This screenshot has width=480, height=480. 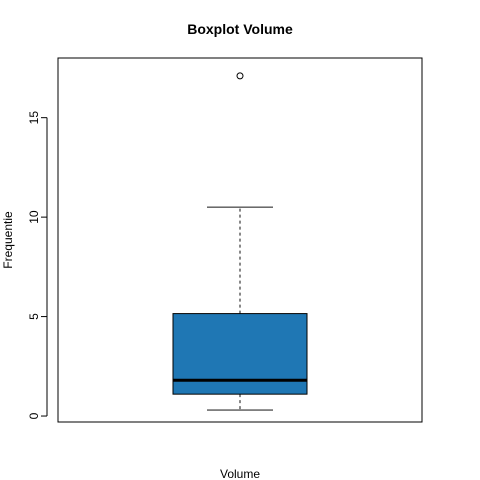 What do you see at coordinates (240, 76) in the screenshot?
I see `outlier-point` at bounding box center [240, 76].